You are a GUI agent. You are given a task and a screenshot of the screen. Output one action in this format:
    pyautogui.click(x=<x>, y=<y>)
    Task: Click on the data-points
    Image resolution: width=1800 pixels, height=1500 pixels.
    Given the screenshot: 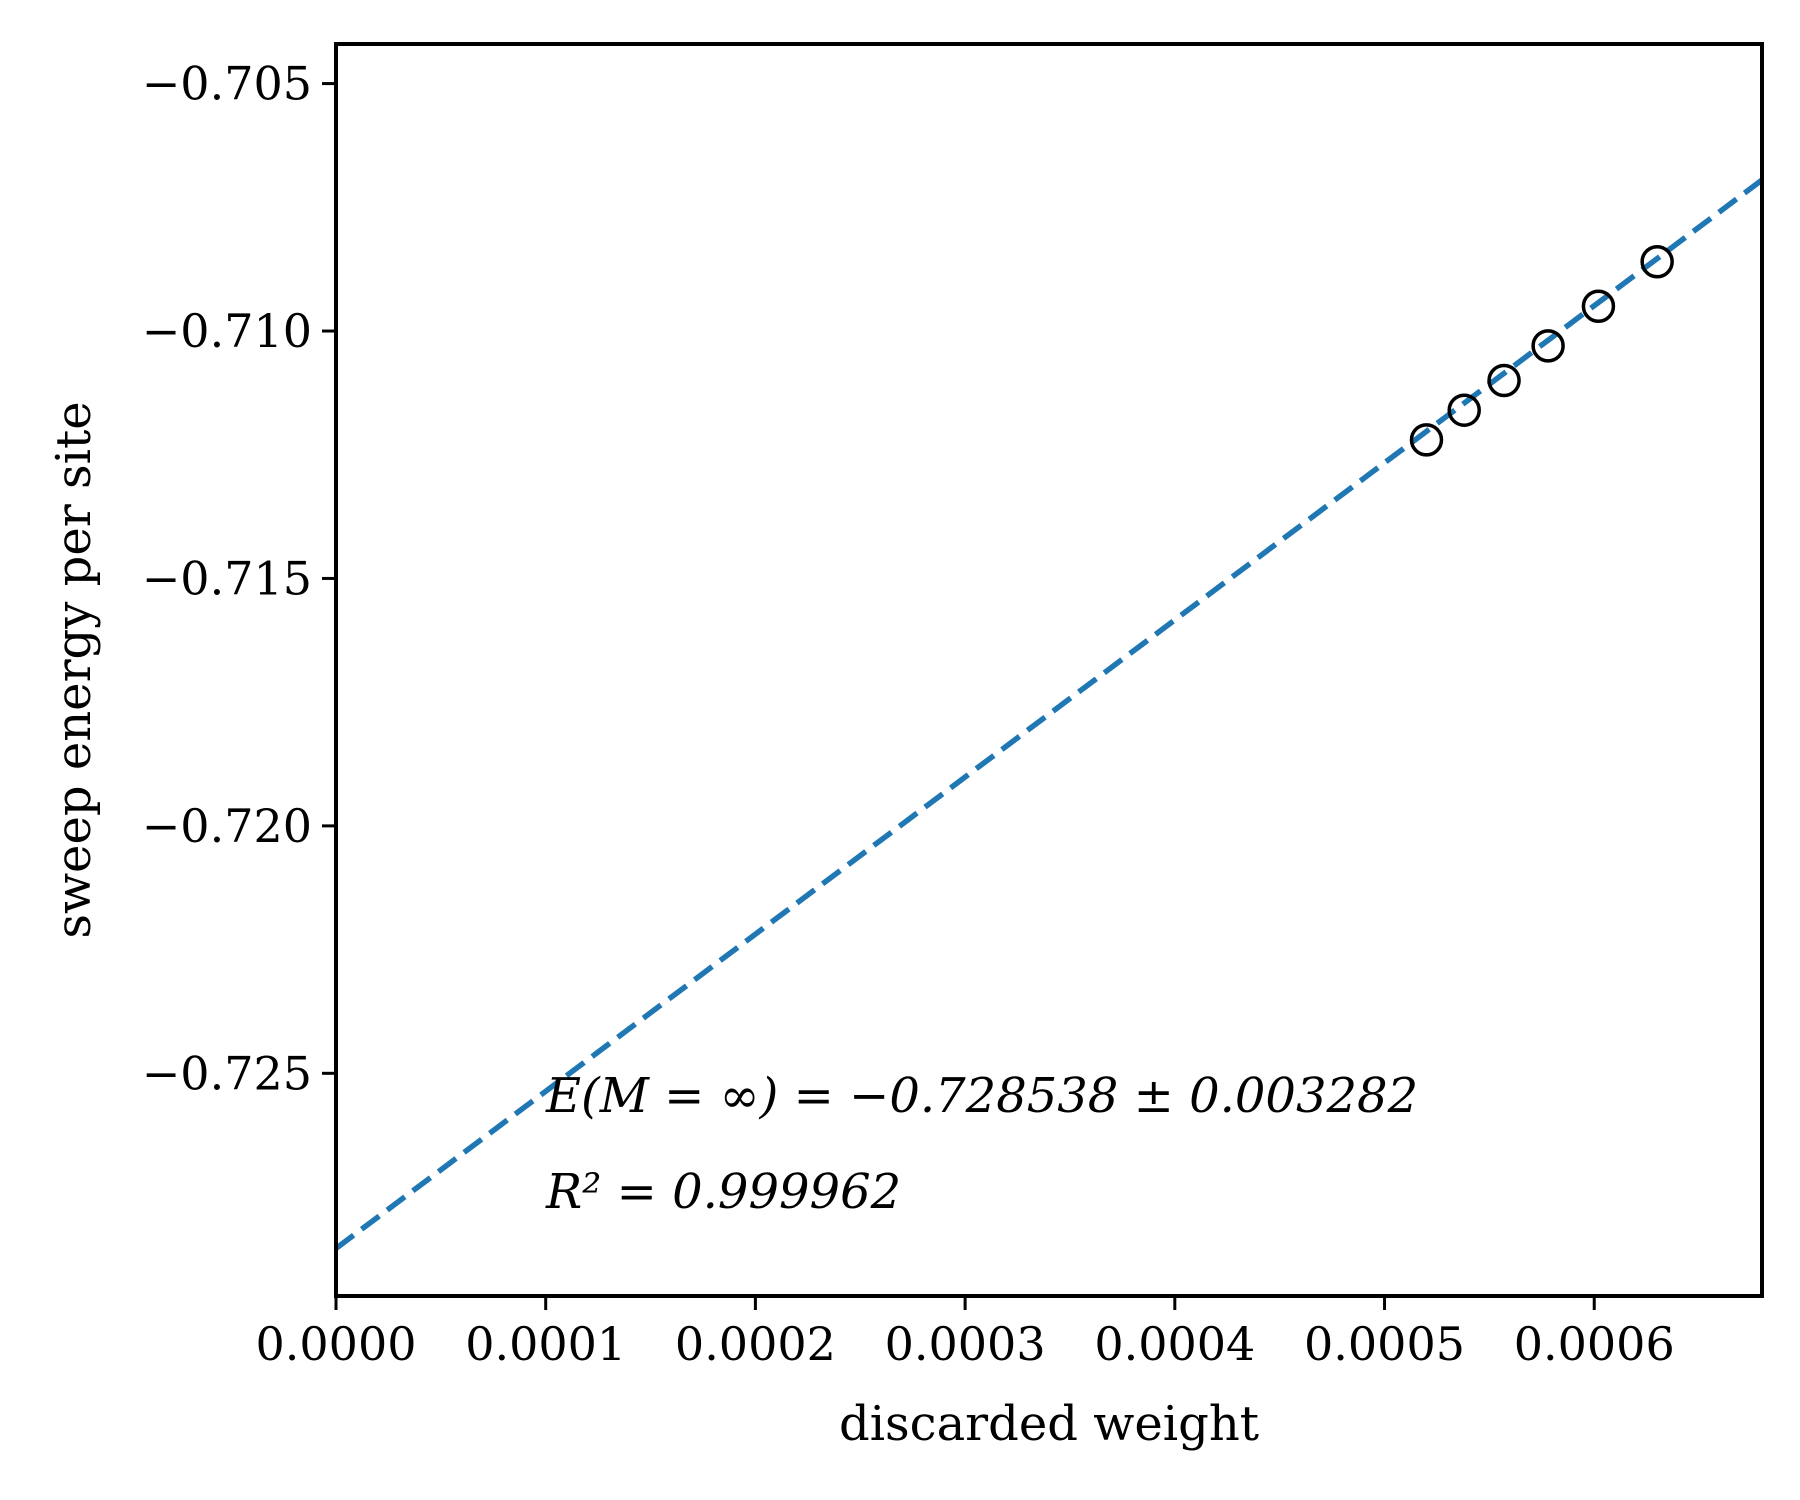 What is the action you would take?
    pyautogui.click(x=1541, y=350)
    